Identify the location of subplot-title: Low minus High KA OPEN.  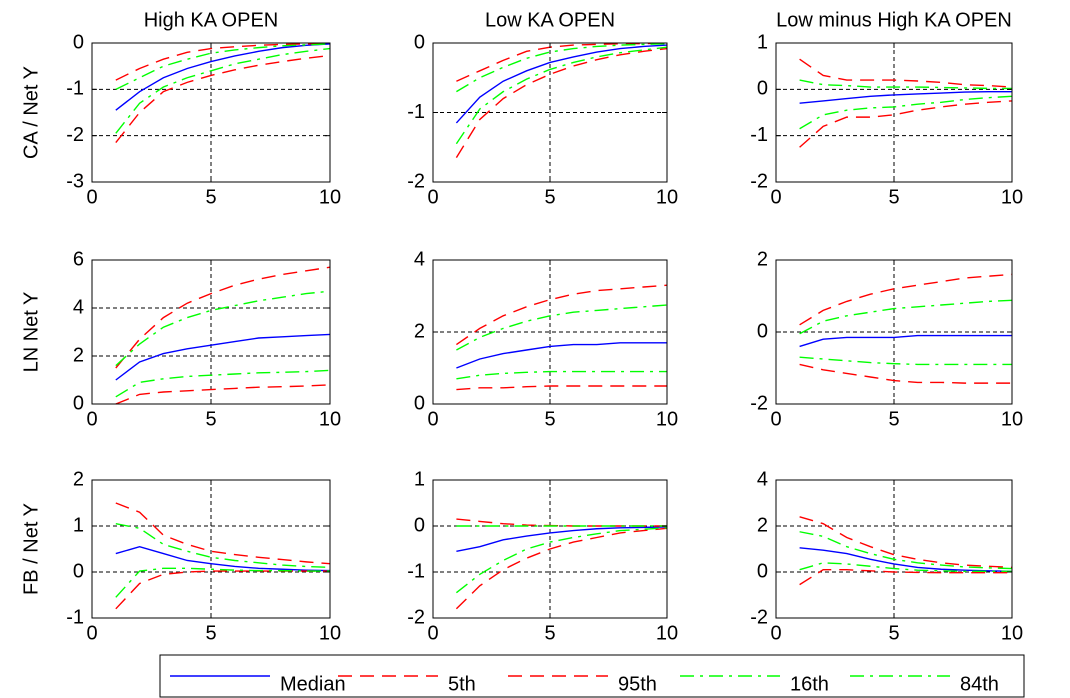
(894, 20).